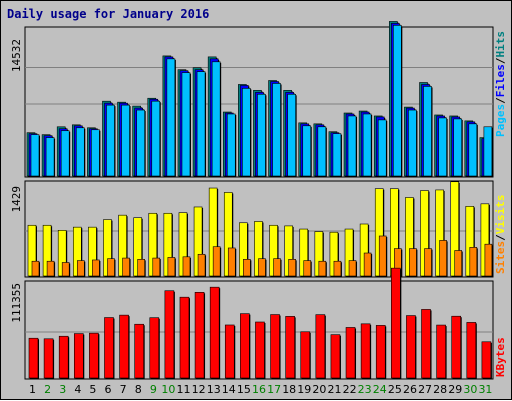  I want to click on mid-legend: Sites/Visits, so click(500, 235).